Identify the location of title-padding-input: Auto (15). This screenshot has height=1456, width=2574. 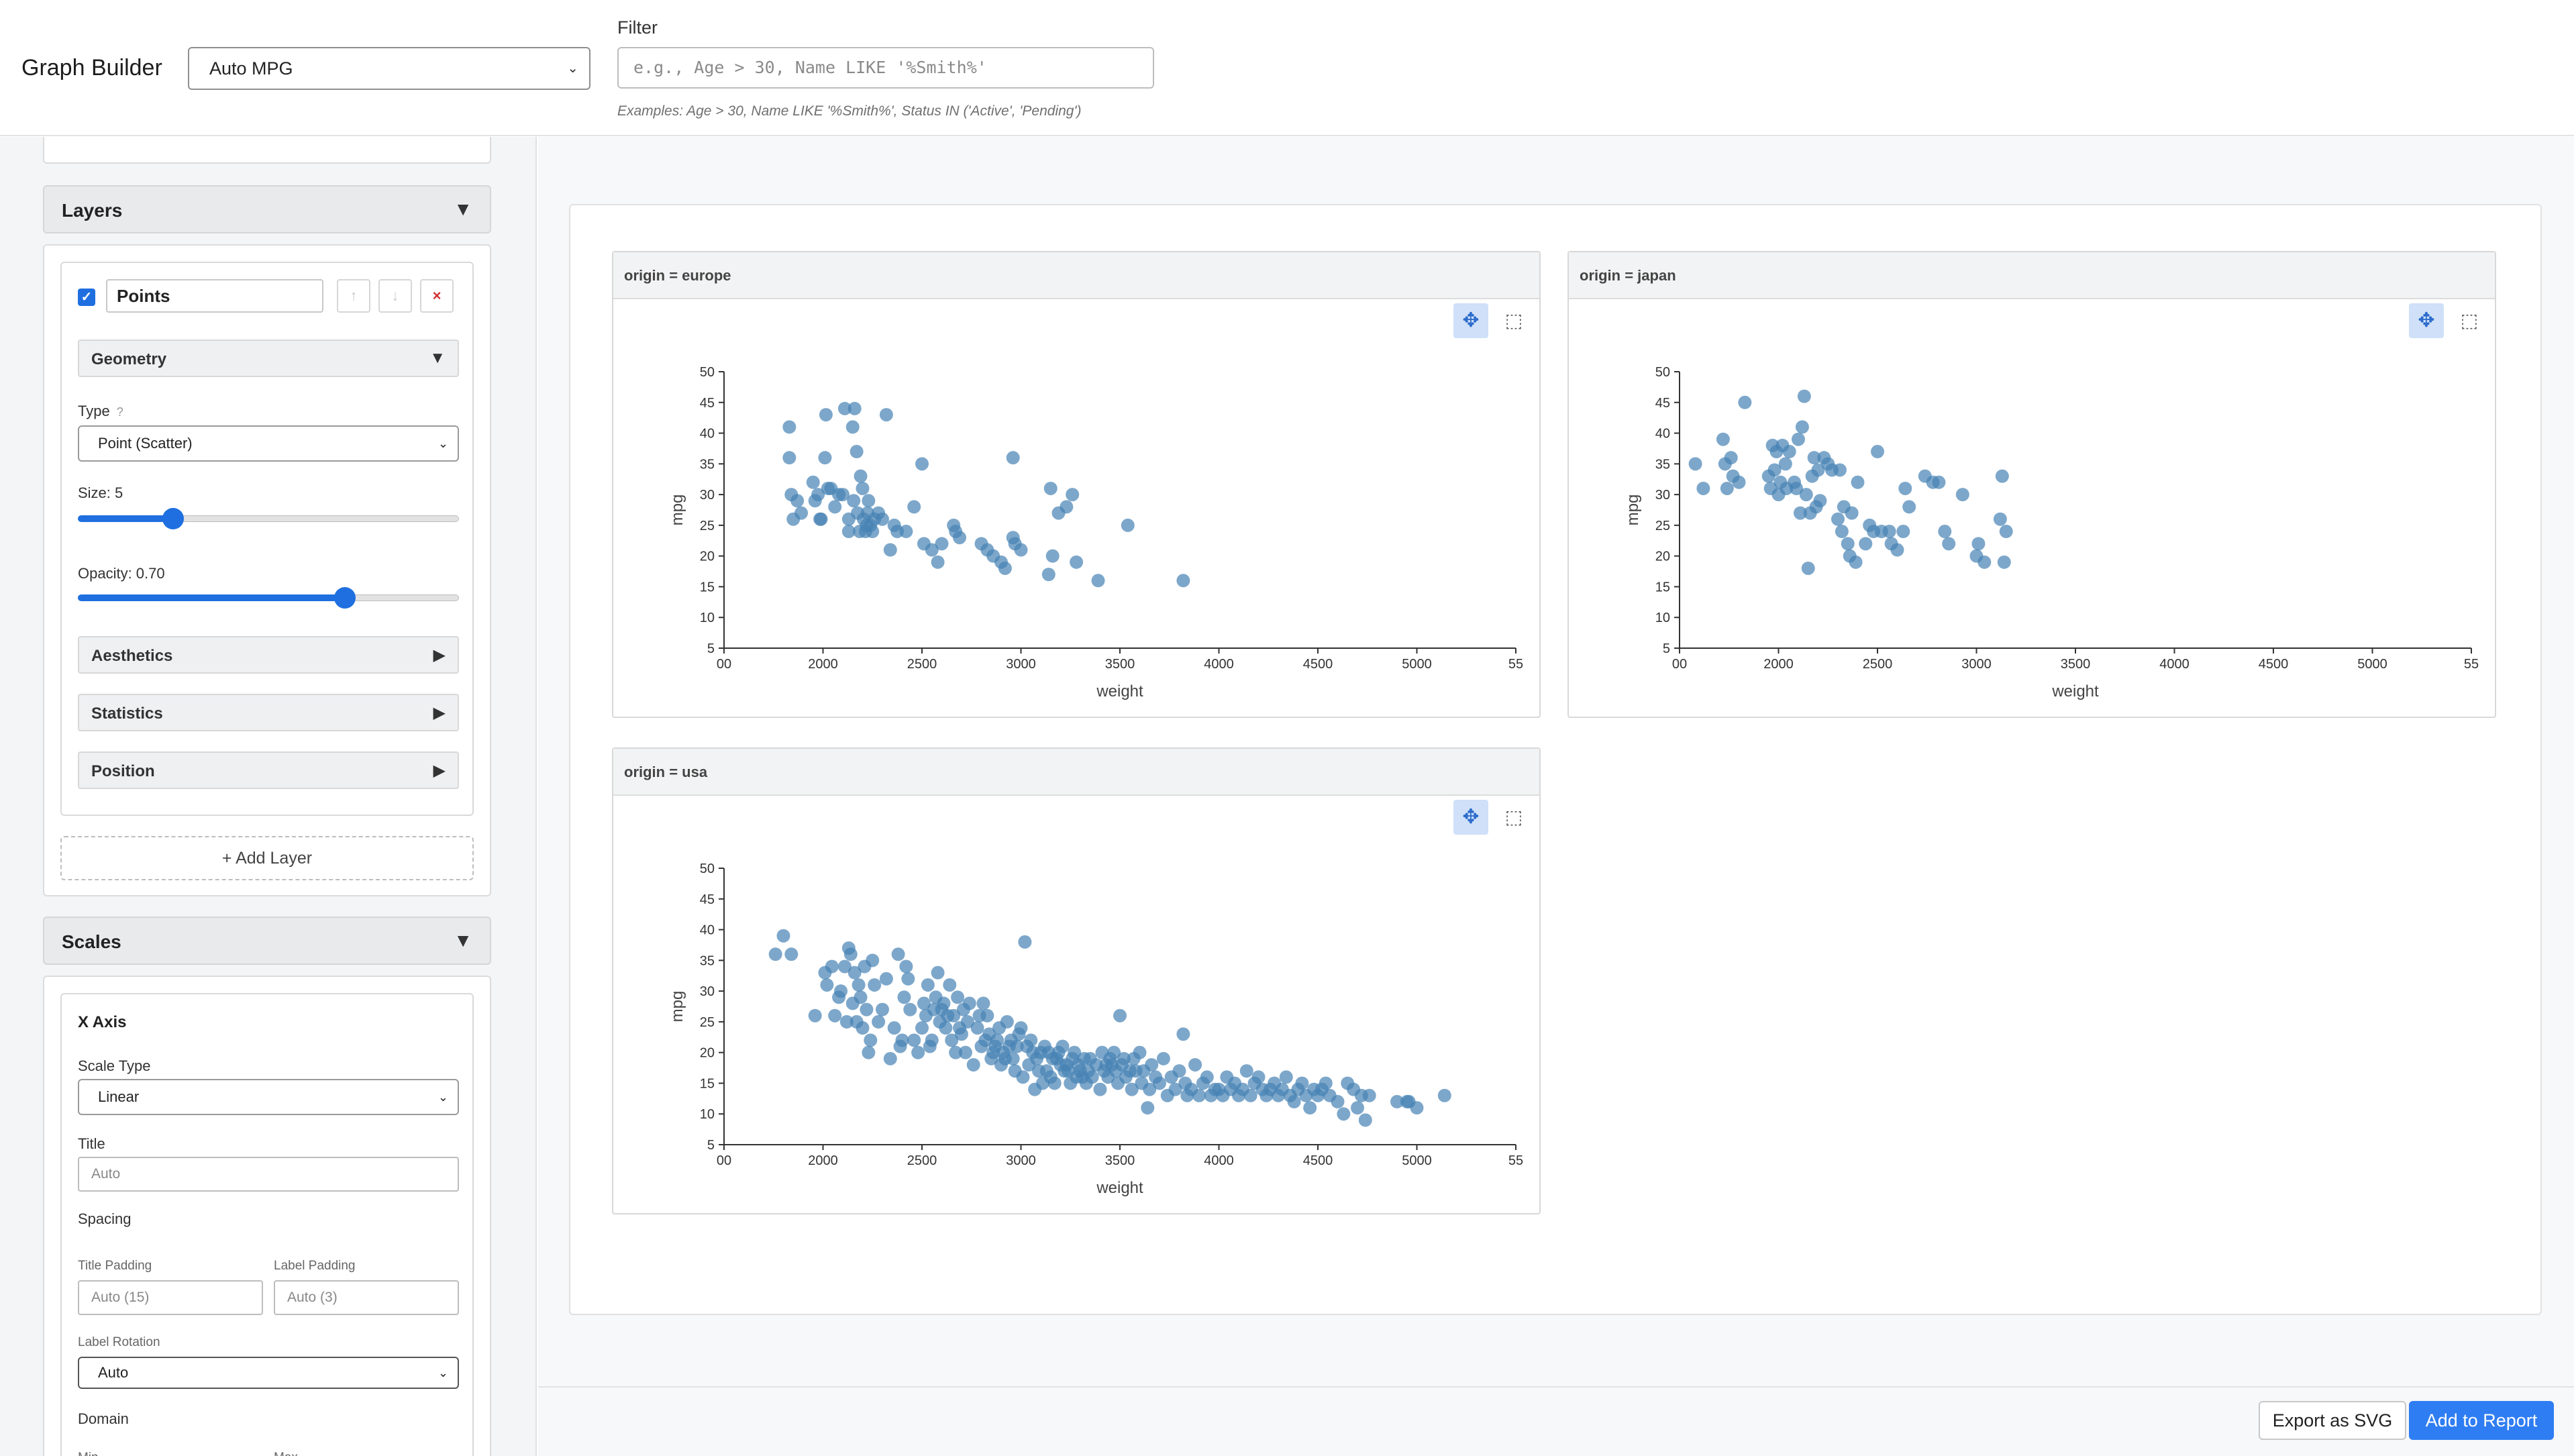
(170, 1298).